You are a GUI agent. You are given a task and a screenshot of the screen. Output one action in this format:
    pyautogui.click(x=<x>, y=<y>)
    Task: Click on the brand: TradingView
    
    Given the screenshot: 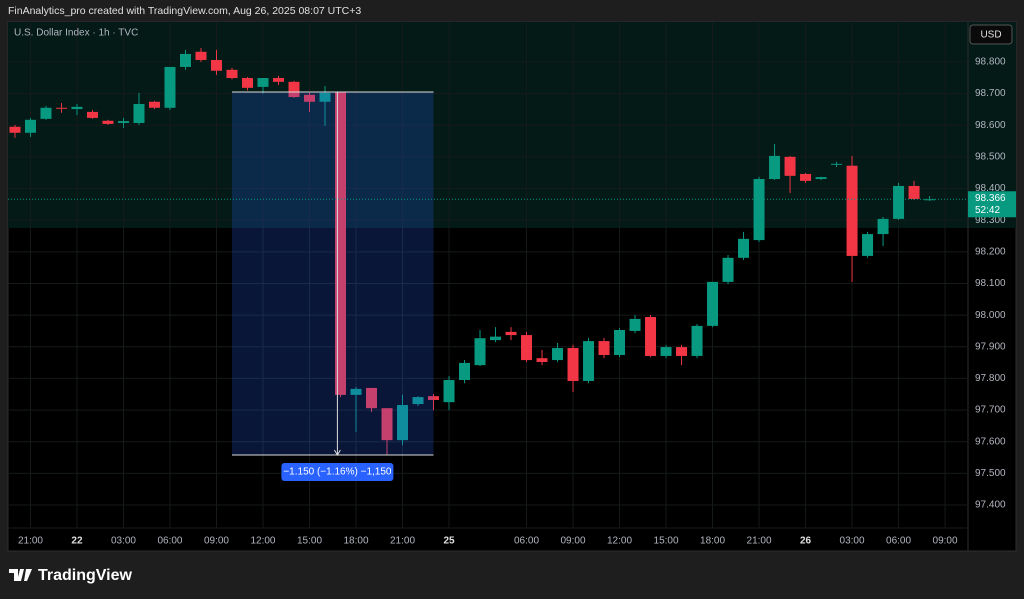 What is the action you would take?
    pyautogui.click(x=85, y=575)
    